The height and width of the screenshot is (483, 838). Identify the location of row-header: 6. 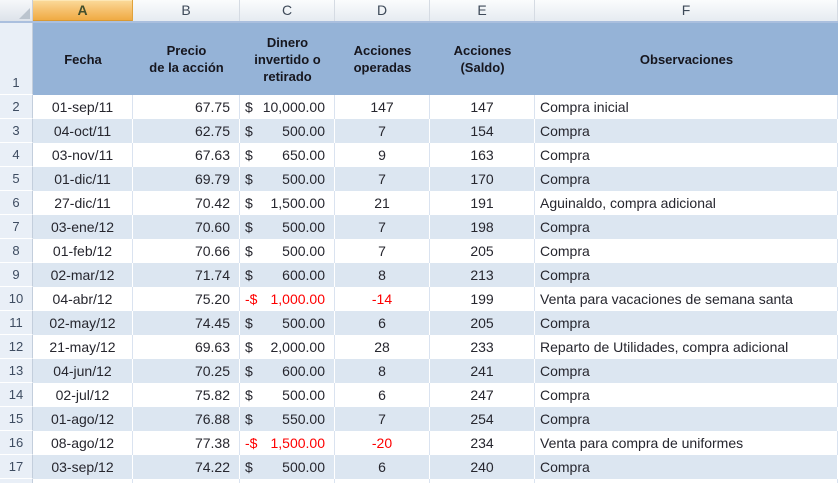
(16, 203).